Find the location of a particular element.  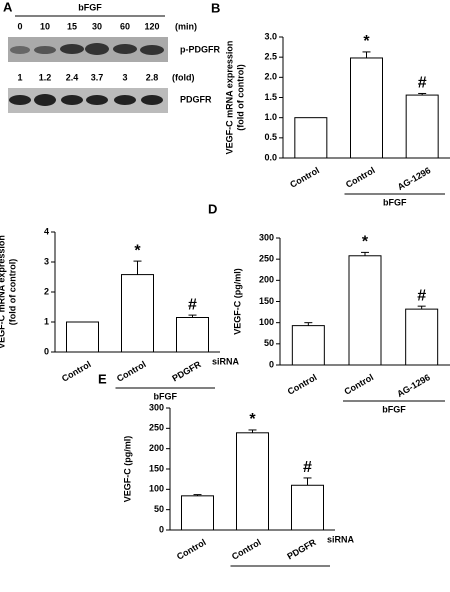

panel-label: A is located at coordinates (8, 7).